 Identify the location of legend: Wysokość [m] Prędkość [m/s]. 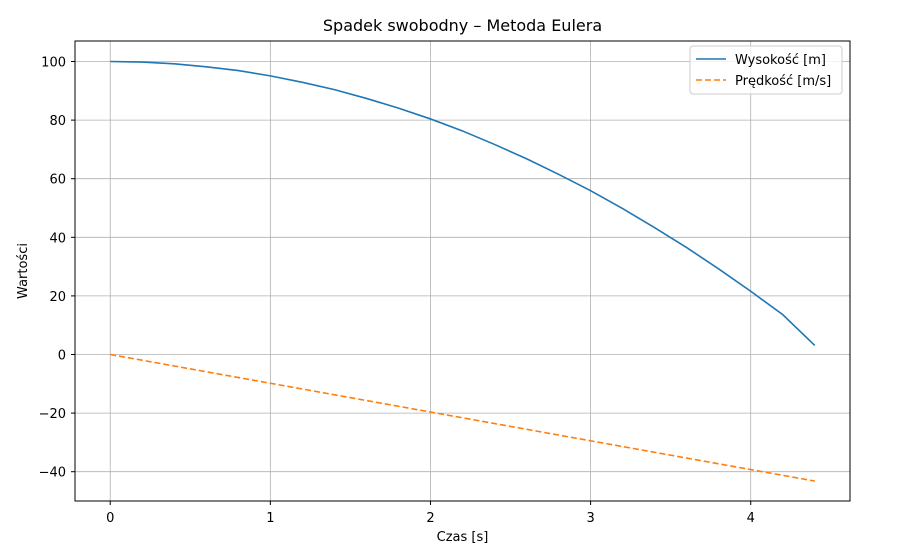
(766, 70).